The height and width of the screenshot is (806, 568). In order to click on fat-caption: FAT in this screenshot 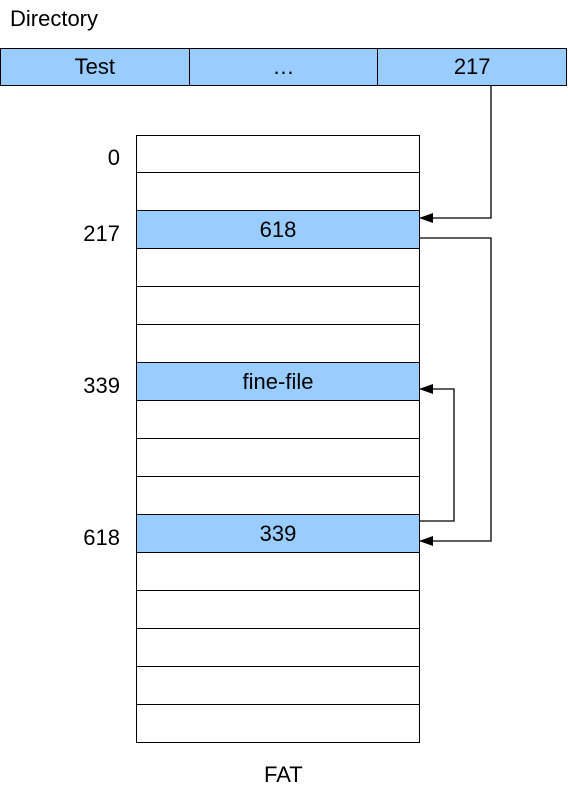, I will do `click(283, 775)`.